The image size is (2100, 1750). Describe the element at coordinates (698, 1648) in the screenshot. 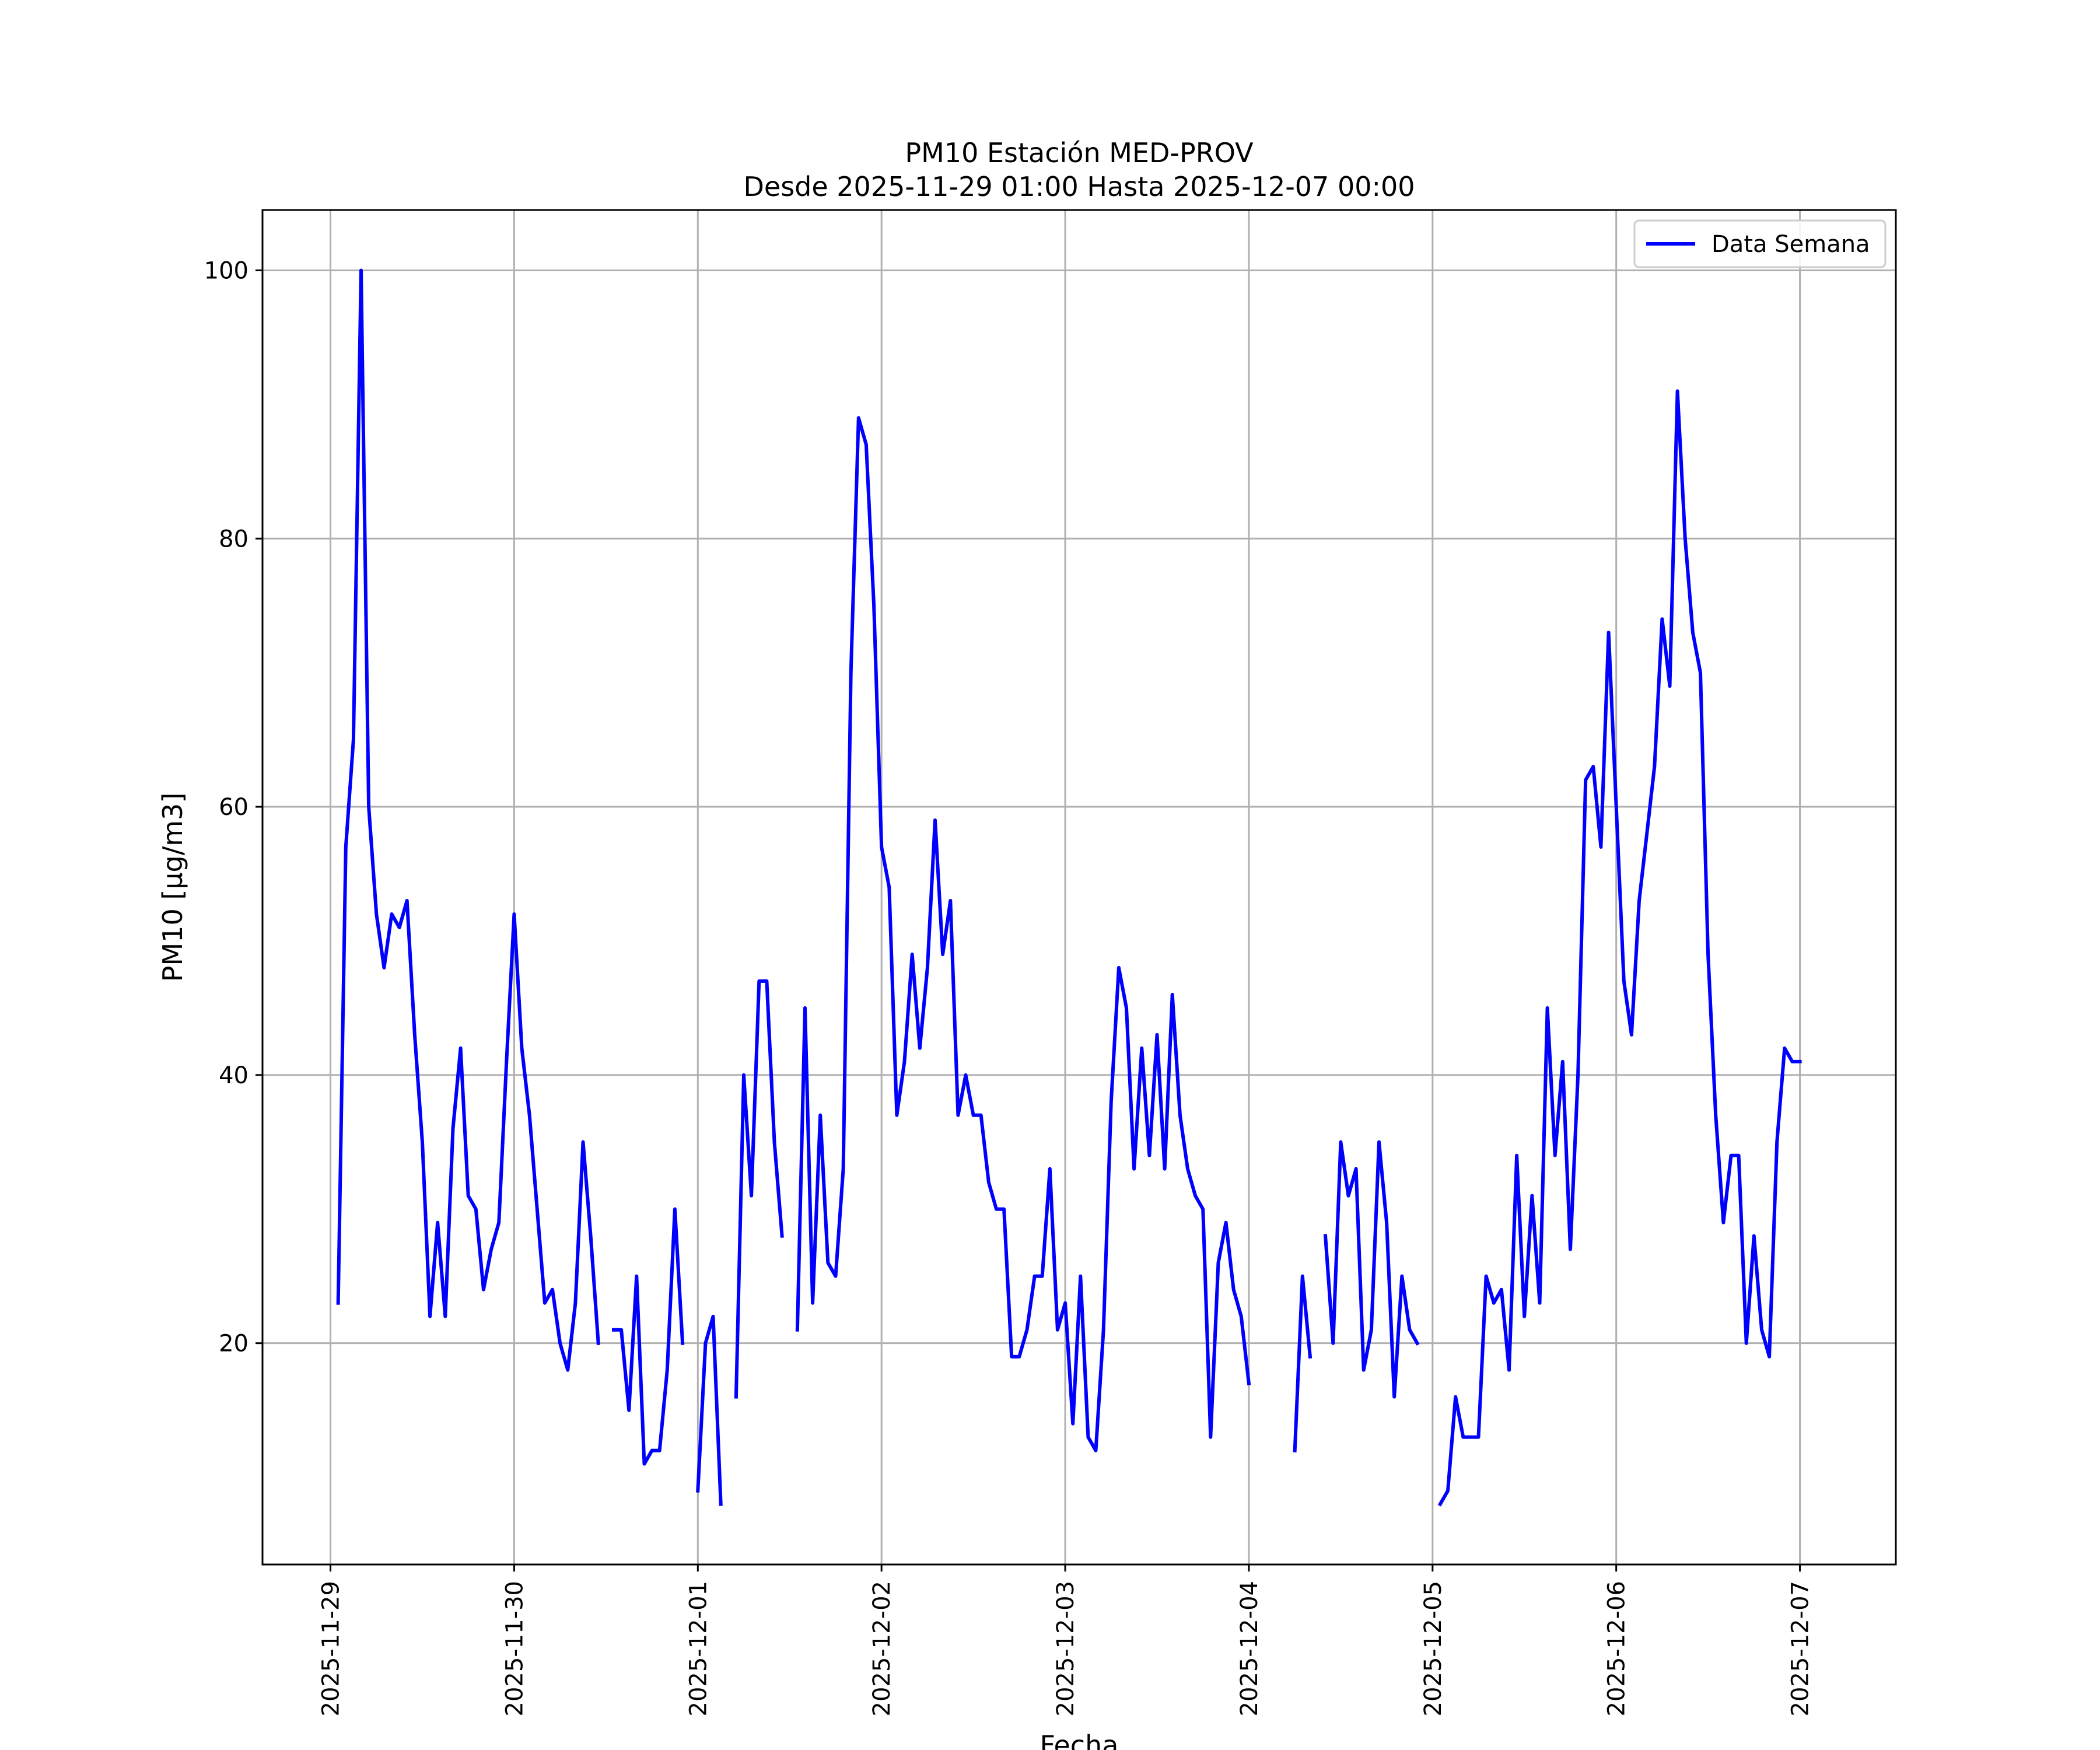

I see `x-tick-label: 2025-12-01` at that location.